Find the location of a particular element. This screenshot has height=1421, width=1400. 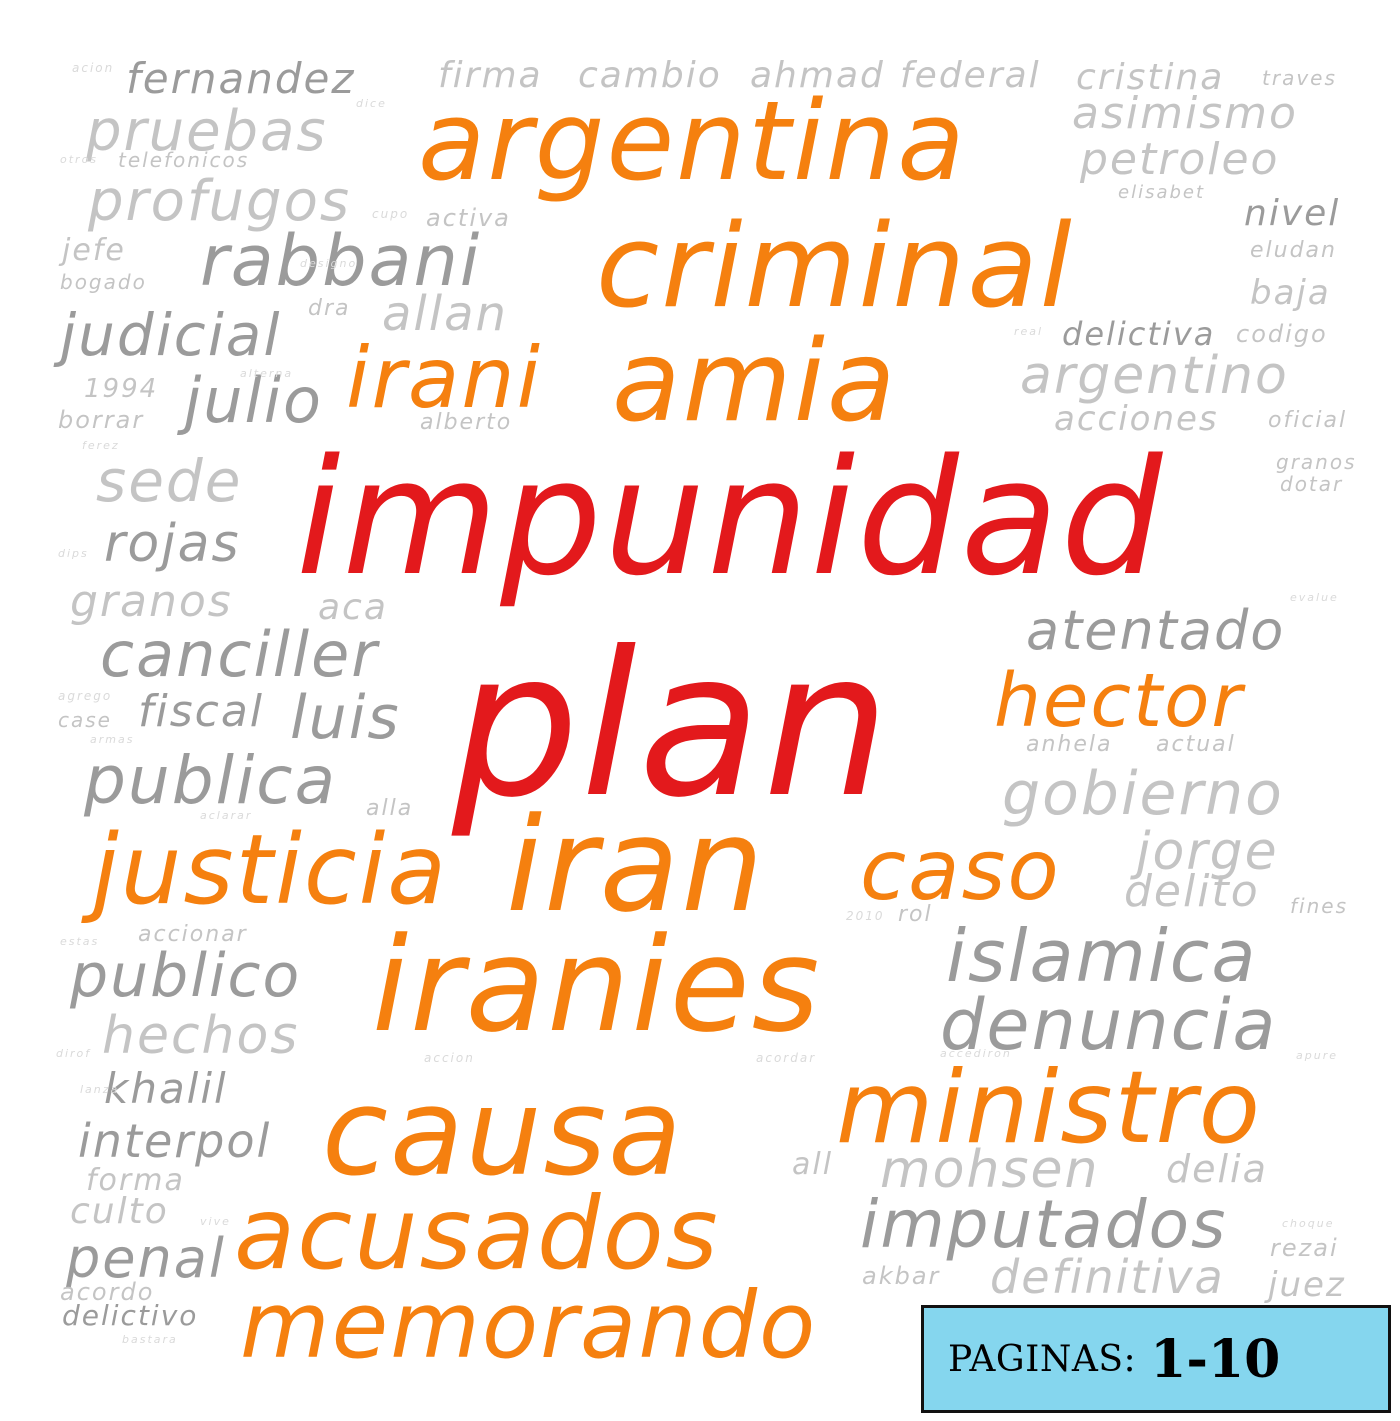

cloud-word: agrego is located at coordinates (85, 696).